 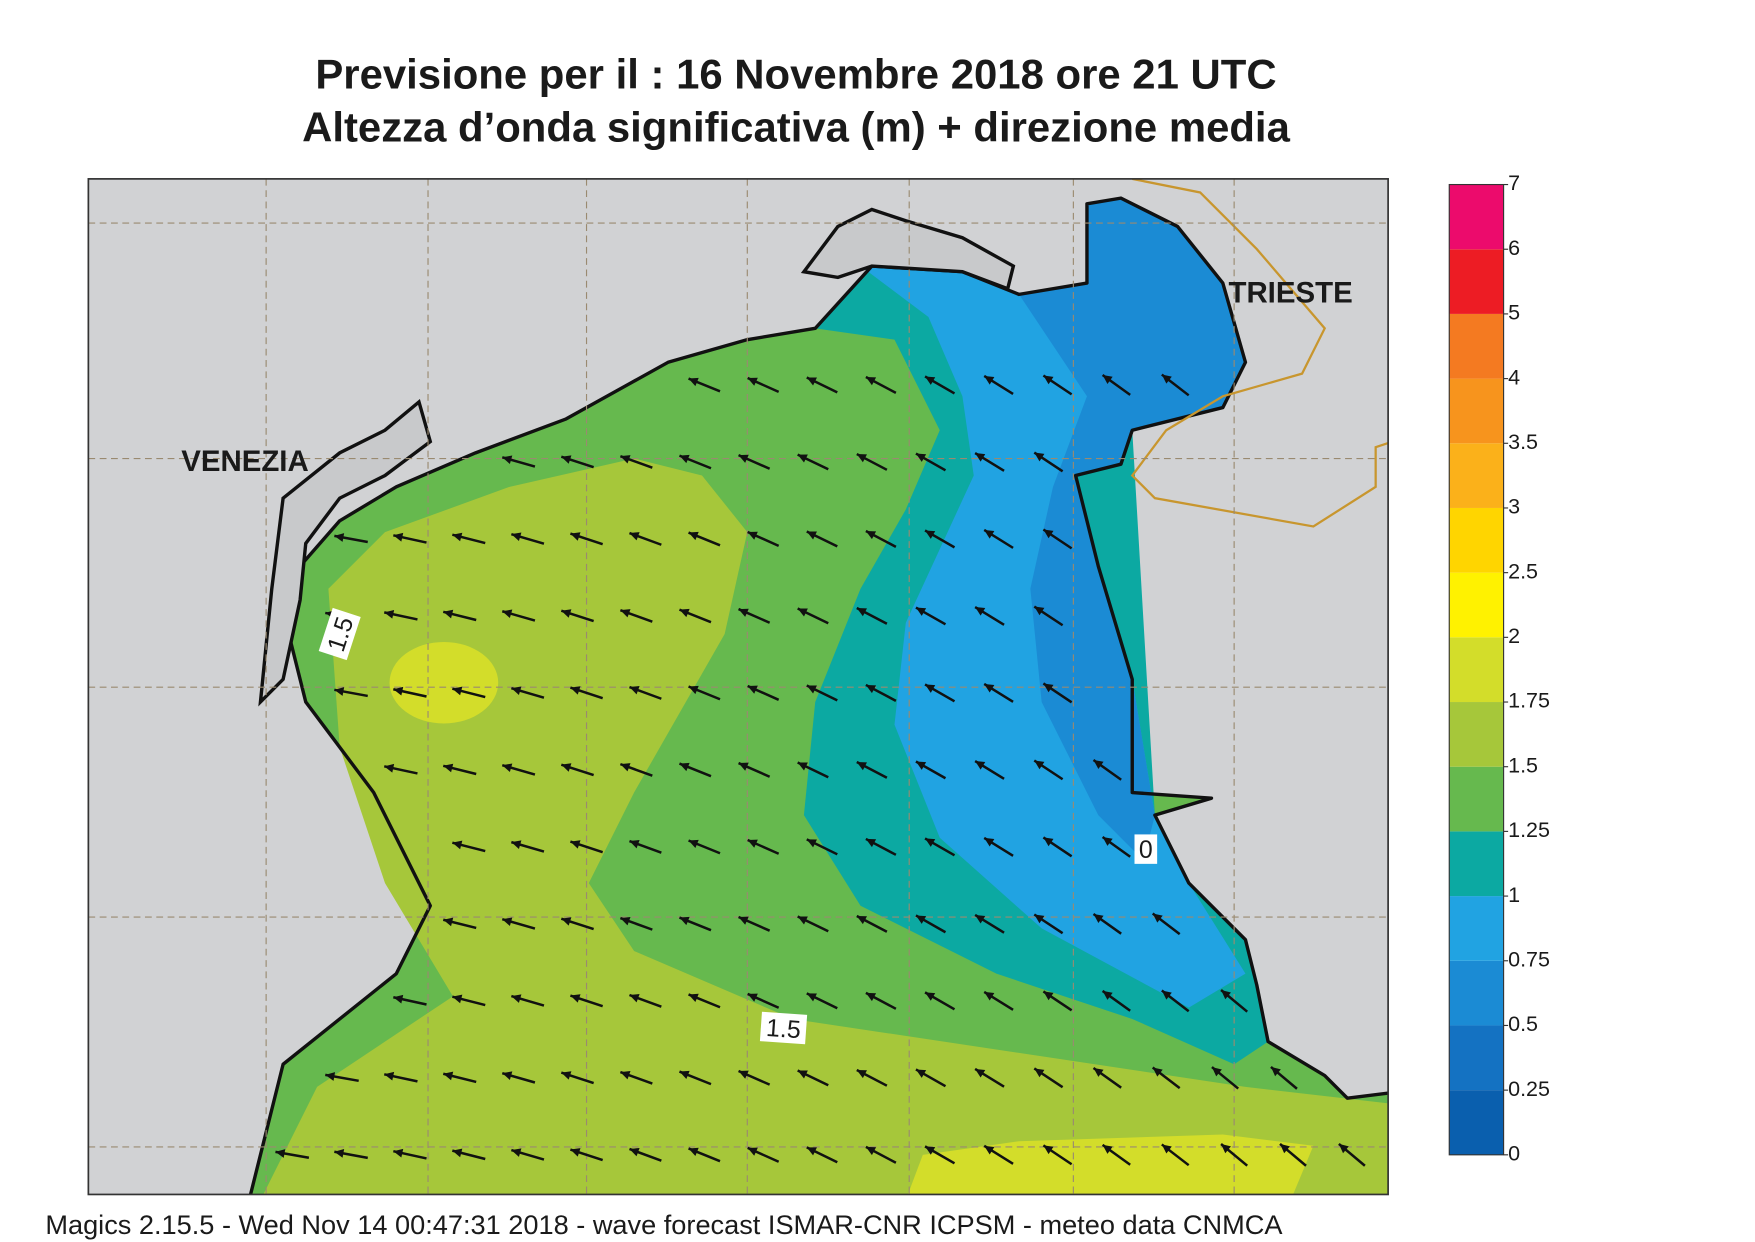 I want to click on colorbar-label: 6, so click(x=1514, y=248).